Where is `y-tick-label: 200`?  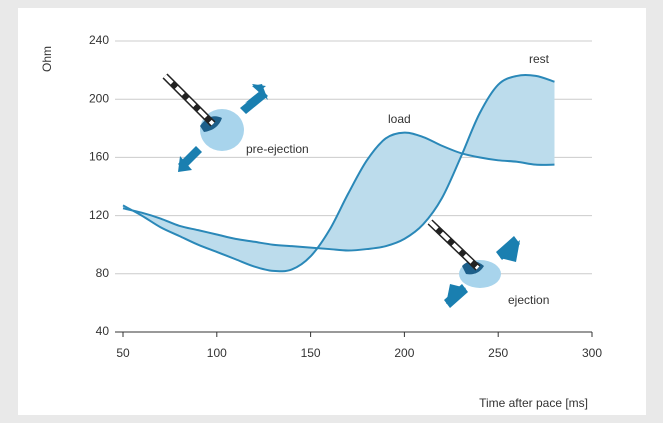
y-tick-label: 200 is located at coordinates (99, 98).